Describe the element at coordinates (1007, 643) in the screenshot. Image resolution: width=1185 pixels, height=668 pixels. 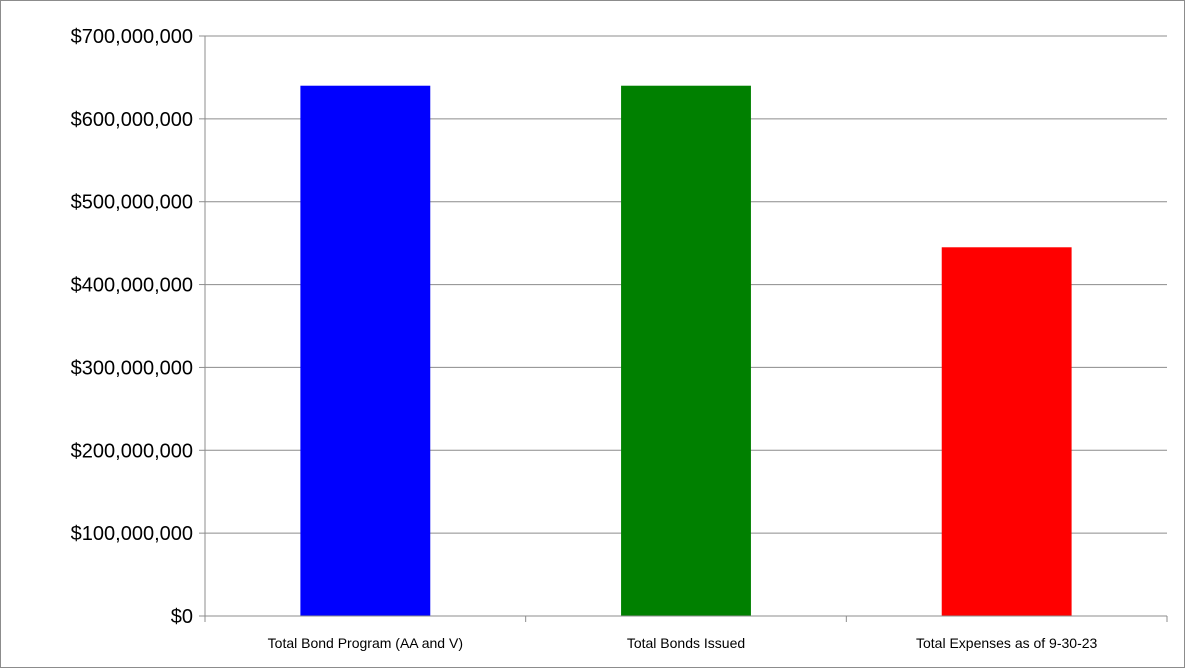
I see `x-tick-label: Total Expenses as of 9-30-23` at that location.